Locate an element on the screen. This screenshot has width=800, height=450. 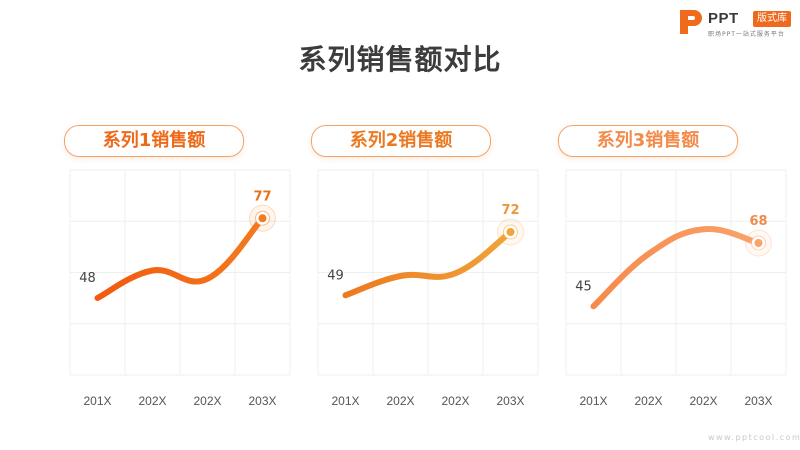
data-label: 45 is located at coordinates (583, 286).